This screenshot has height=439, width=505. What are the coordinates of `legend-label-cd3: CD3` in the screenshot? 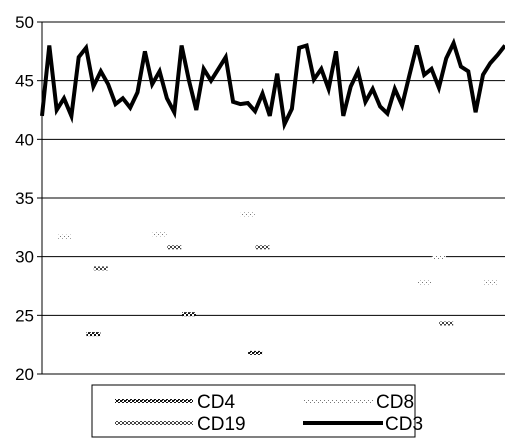 It's located at (404, 424).